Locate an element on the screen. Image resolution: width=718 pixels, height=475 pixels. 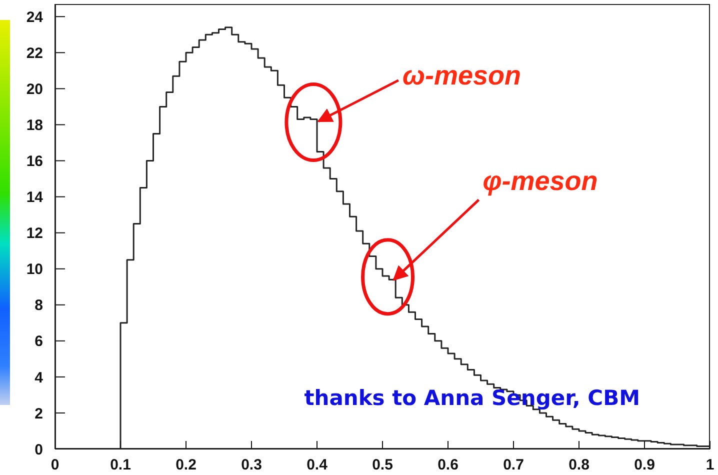
x-tick-label: 0.1 is located at coordinates (120, 465).